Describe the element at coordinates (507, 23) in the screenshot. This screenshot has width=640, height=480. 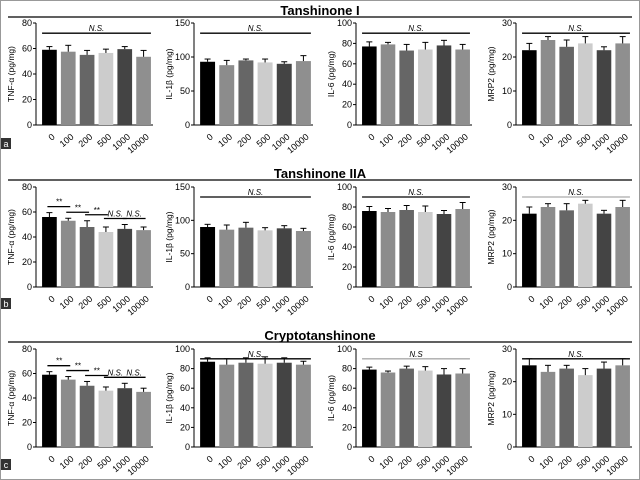
I see `y-tick-label: 30` at that location.